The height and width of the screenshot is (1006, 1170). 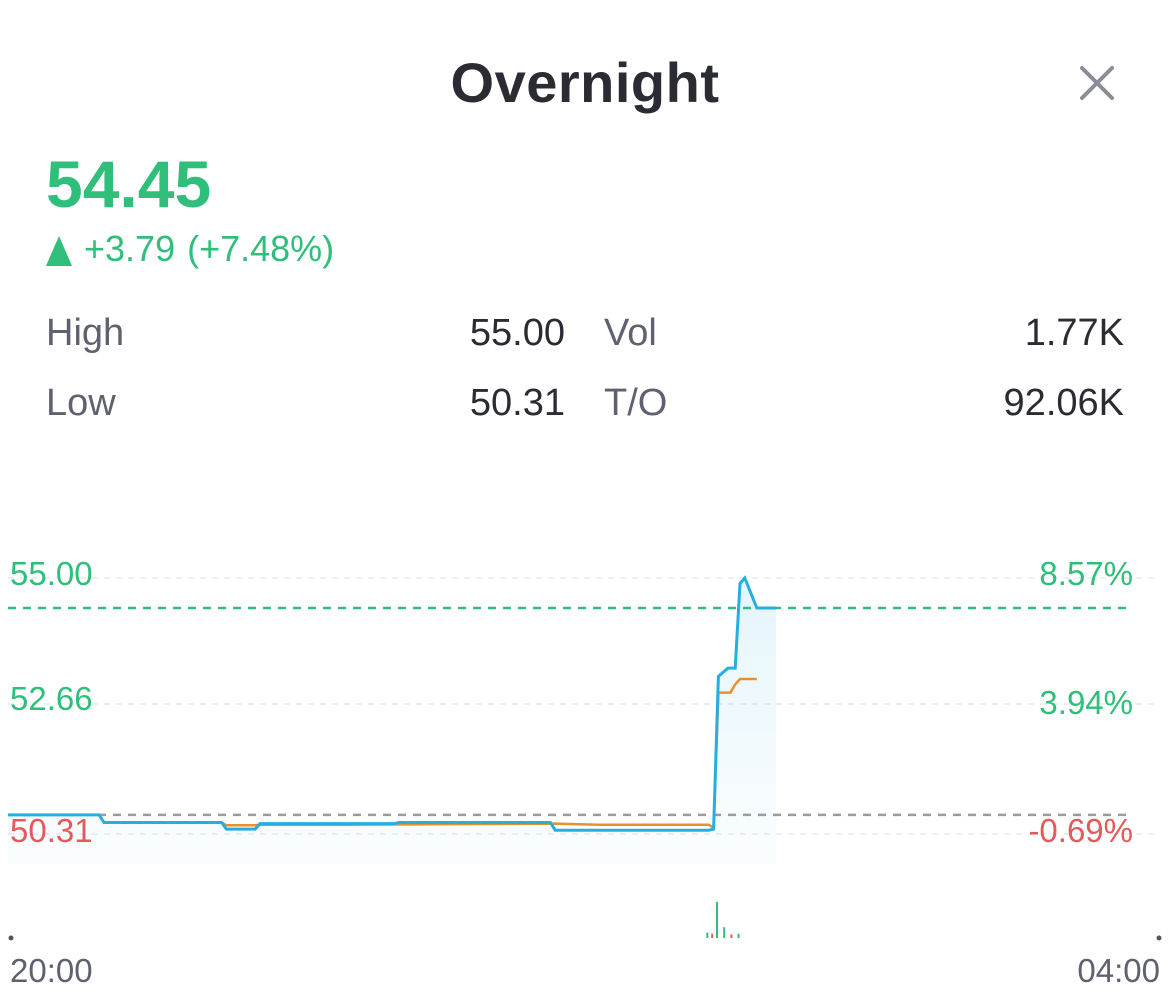 What do you see at coordinates (517, 403) in the screenshot?
I see `low-value: 50.31` at bounding box center [517, 403].